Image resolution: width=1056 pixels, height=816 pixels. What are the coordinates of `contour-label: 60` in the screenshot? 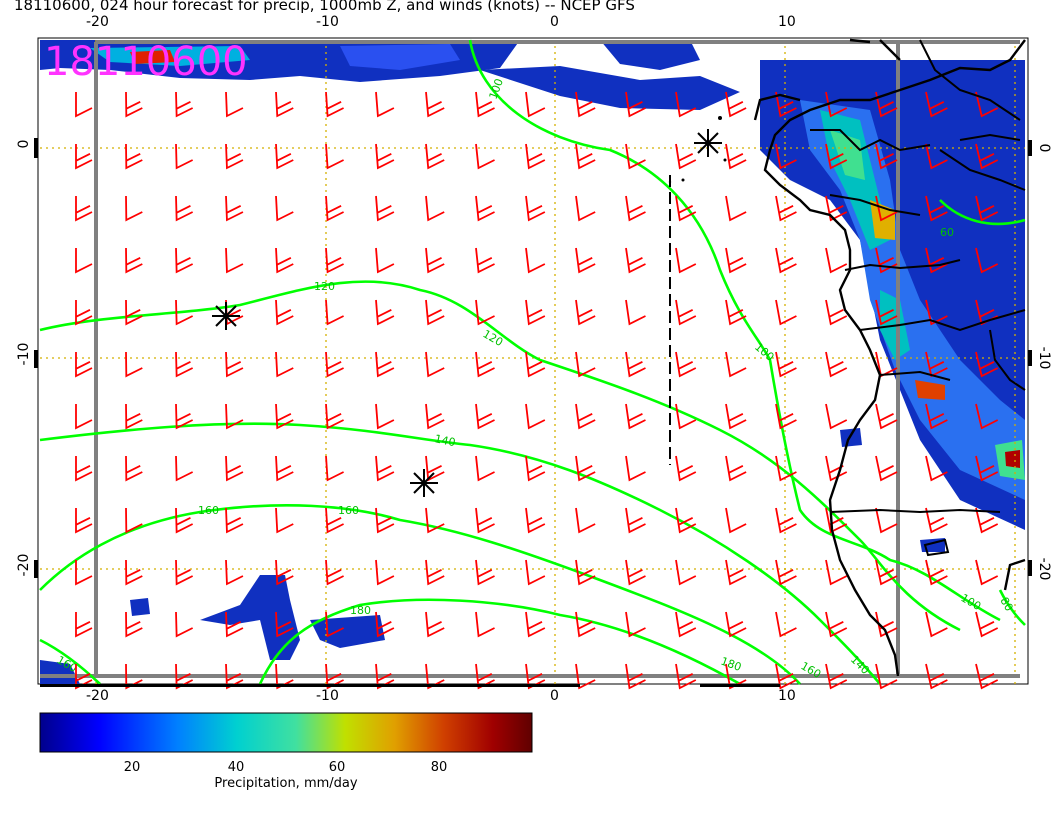 It's located at (947, 232).